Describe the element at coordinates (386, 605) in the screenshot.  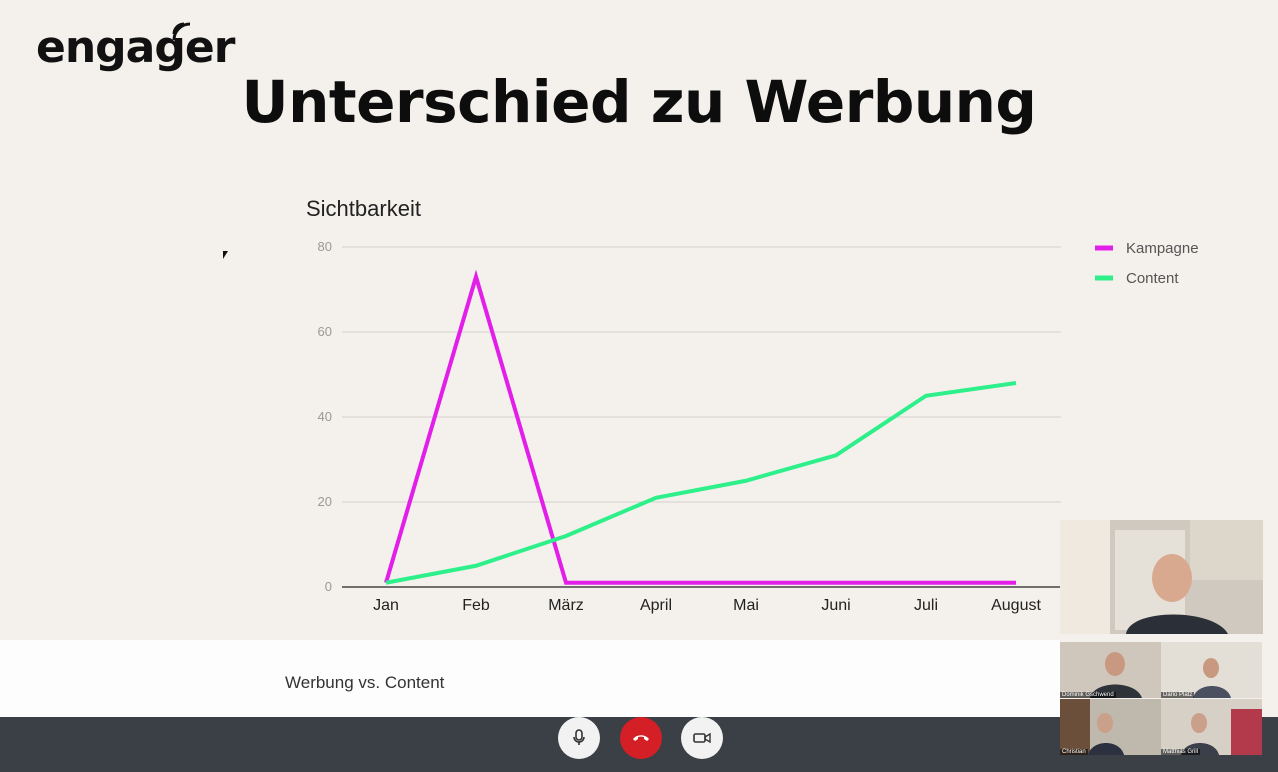
I see `x-tick-label: Jan` at that location.